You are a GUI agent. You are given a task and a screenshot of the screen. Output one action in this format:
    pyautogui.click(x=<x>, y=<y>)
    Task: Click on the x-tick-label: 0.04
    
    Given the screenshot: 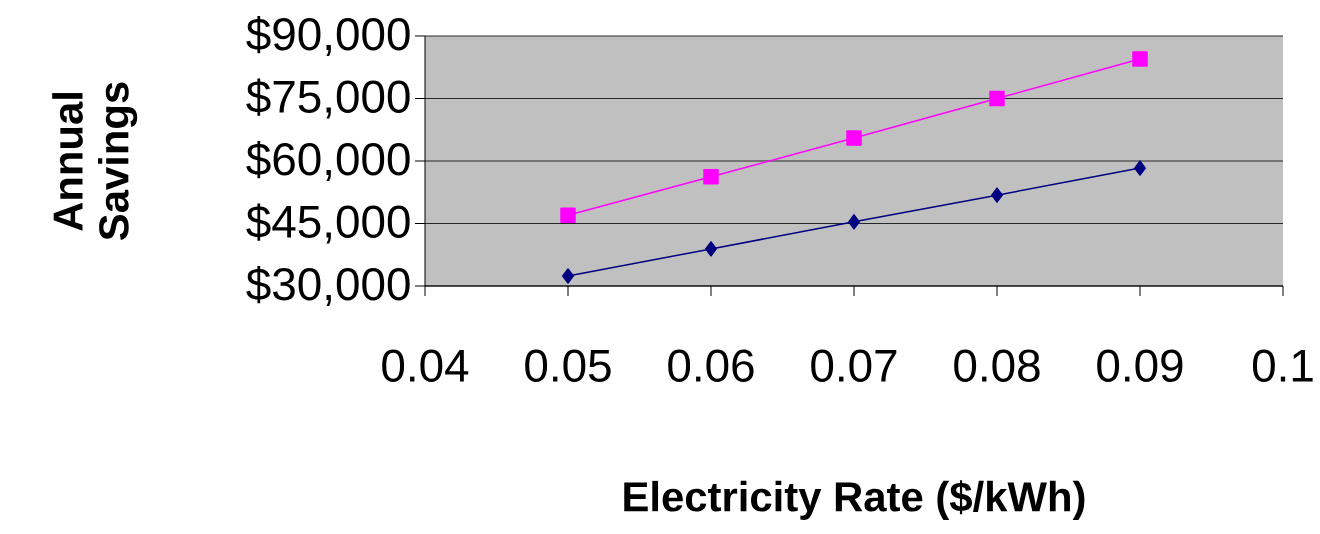 What is the action you would take?
    pyautogui.click(x=425, y=365)
    